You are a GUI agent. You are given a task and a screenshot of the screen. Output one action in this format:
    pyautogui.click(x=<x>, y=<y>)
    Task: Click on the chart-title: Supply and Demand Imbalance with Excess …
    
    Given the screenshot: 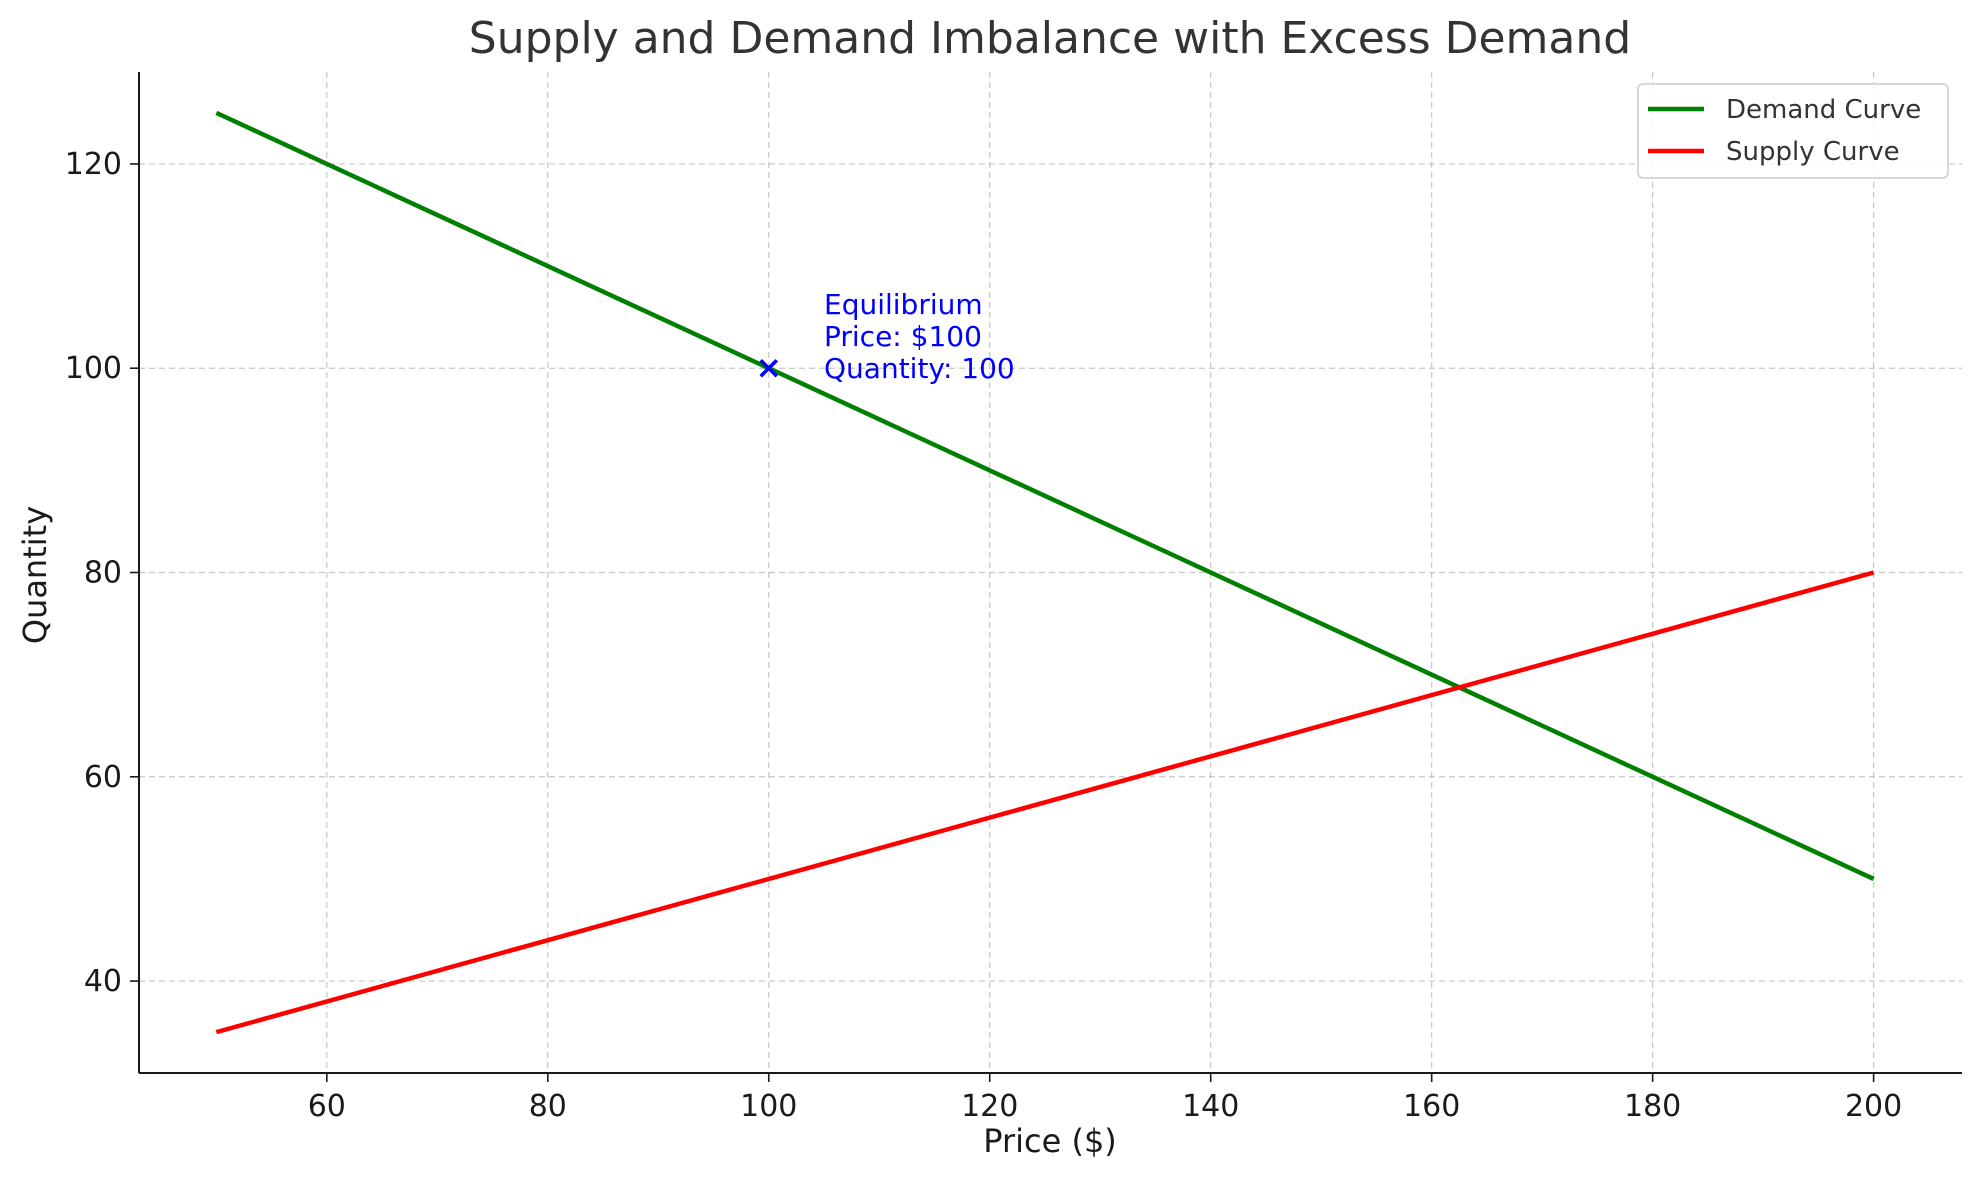 What is the action you would take?
    pyautogui.click(x=1050, y=38)
    